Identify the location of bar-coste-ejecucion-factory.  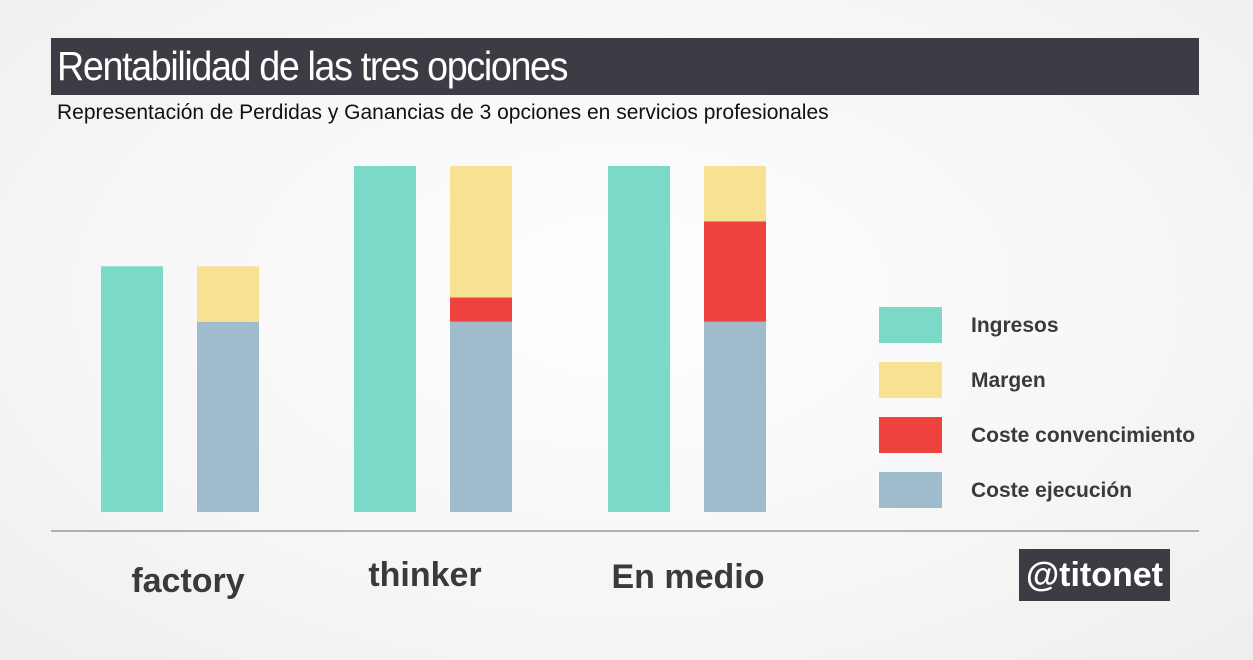
(228, 416).